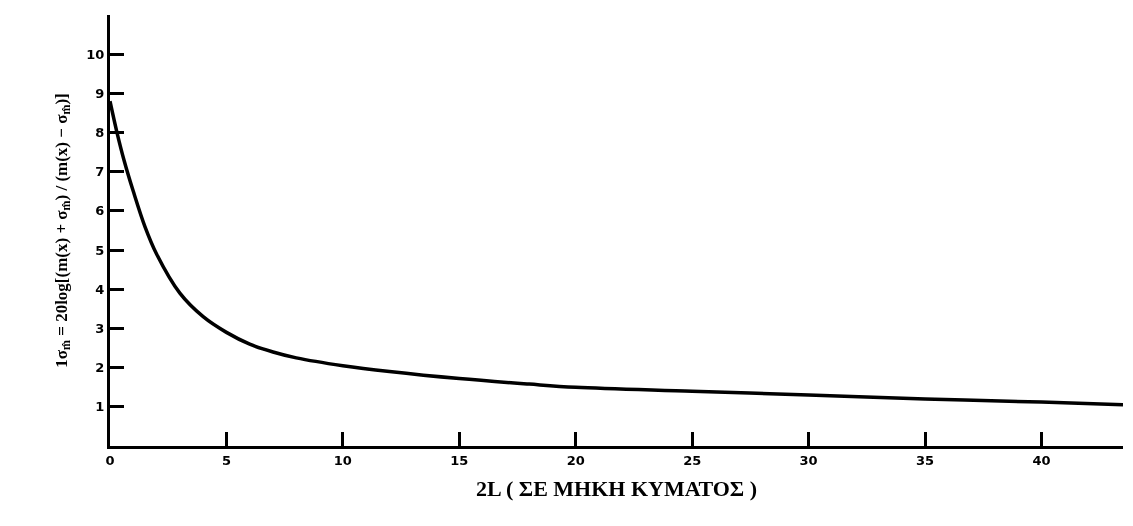  I want to click on x-tick-label: 40, so click(1041, 460).